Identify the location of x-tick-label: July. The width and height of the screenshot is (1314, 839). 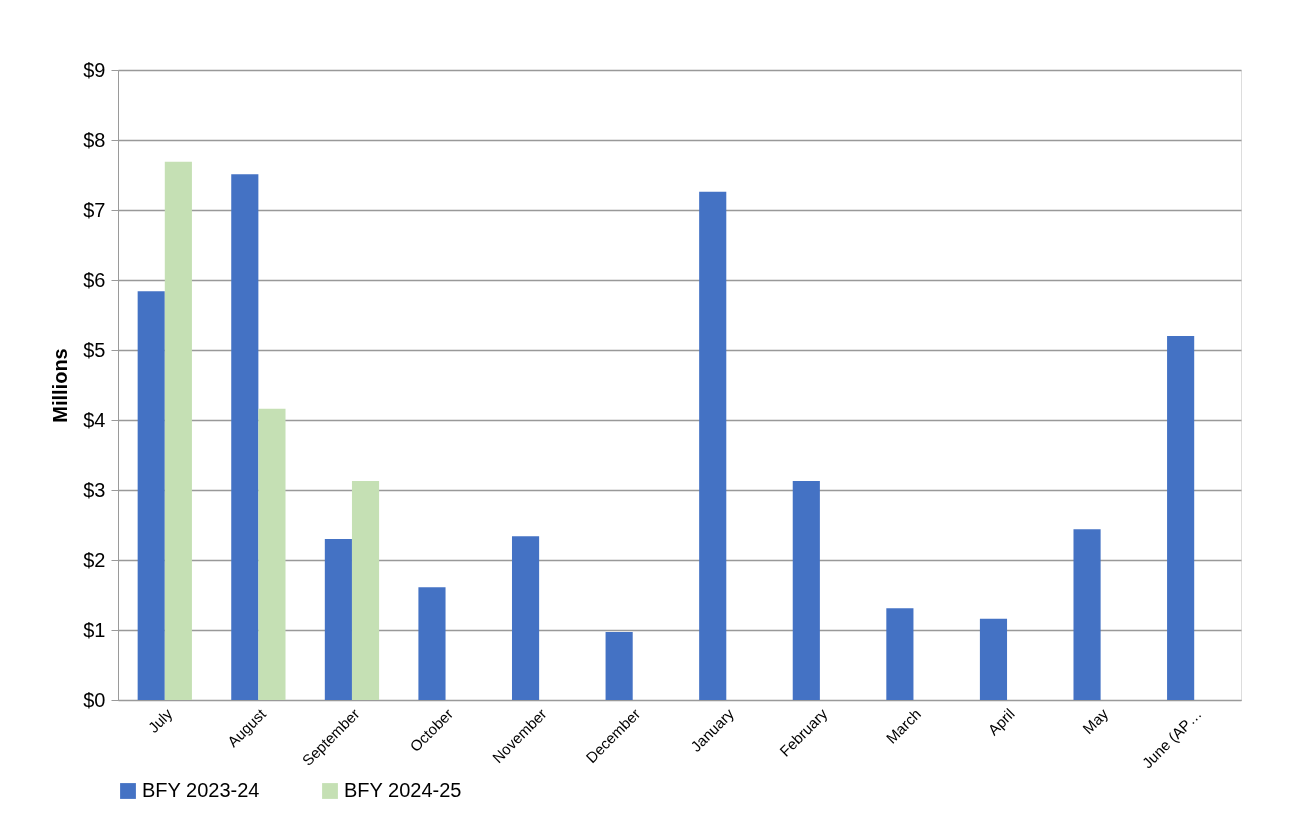
(160, 720).